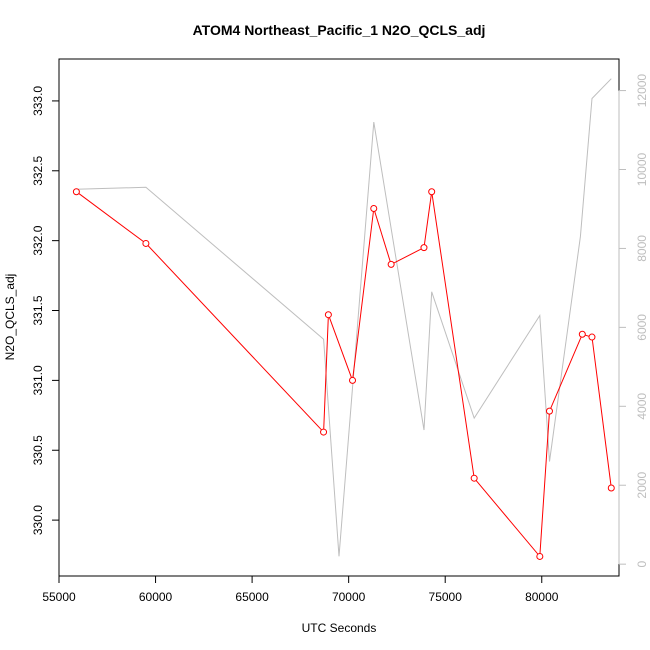 The width and height of the screenshot is (650, 650). I want to click on y-axis-left: 330.0 330.5 331.0 331.5 332.0 332.5 333.0, so click(45, 310).